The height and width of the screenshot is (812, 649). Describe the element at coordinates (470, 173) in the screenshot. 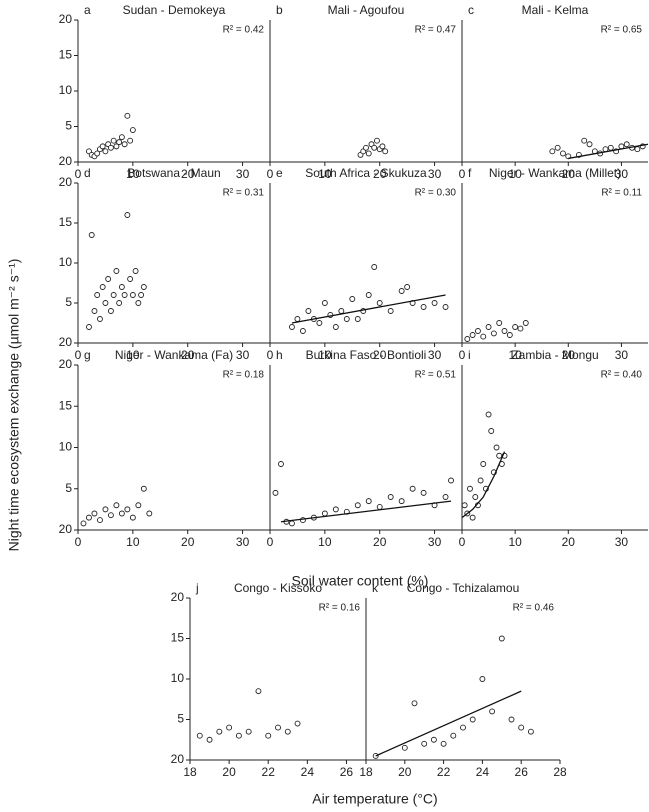

I see `panel-letter: f` at that location.